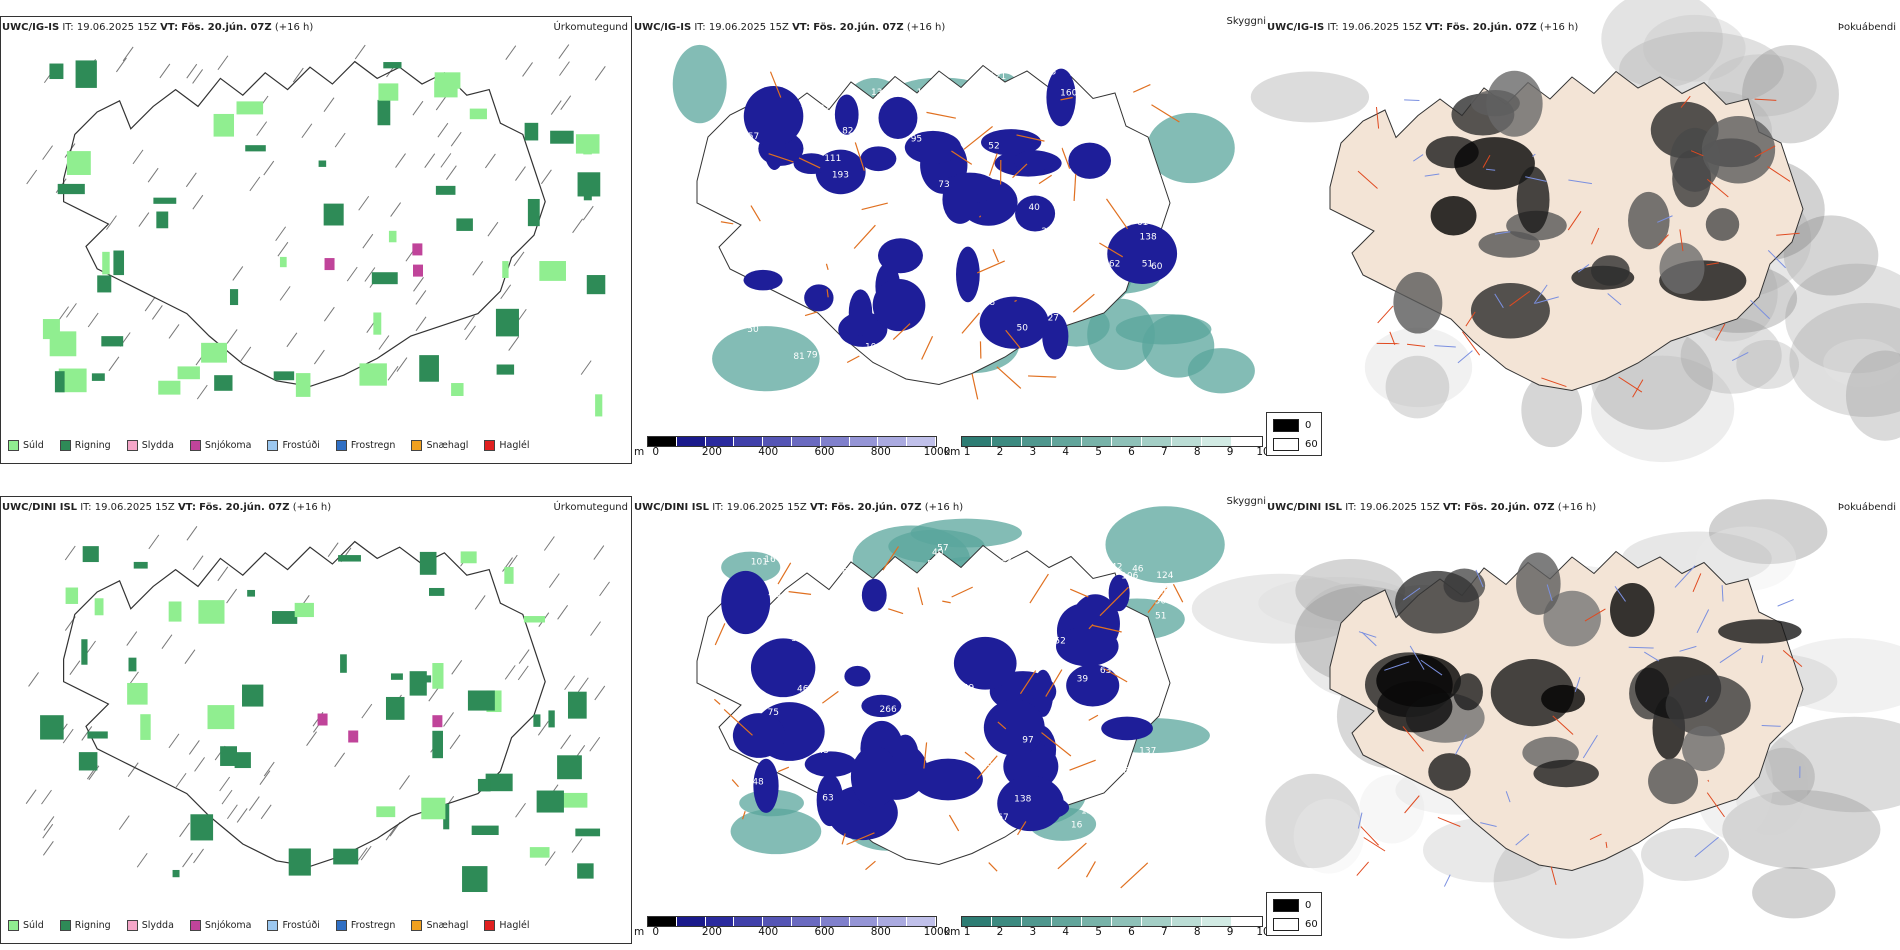  I want to click on ceiling-label: 111, so click(832, 159).